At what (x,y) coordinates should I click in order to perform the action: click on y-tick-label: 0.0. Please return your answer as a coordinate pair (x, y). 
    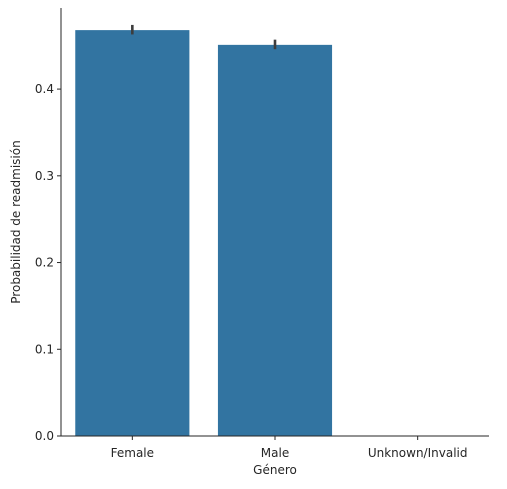
    Looking at the image, I should click on (44, 436).